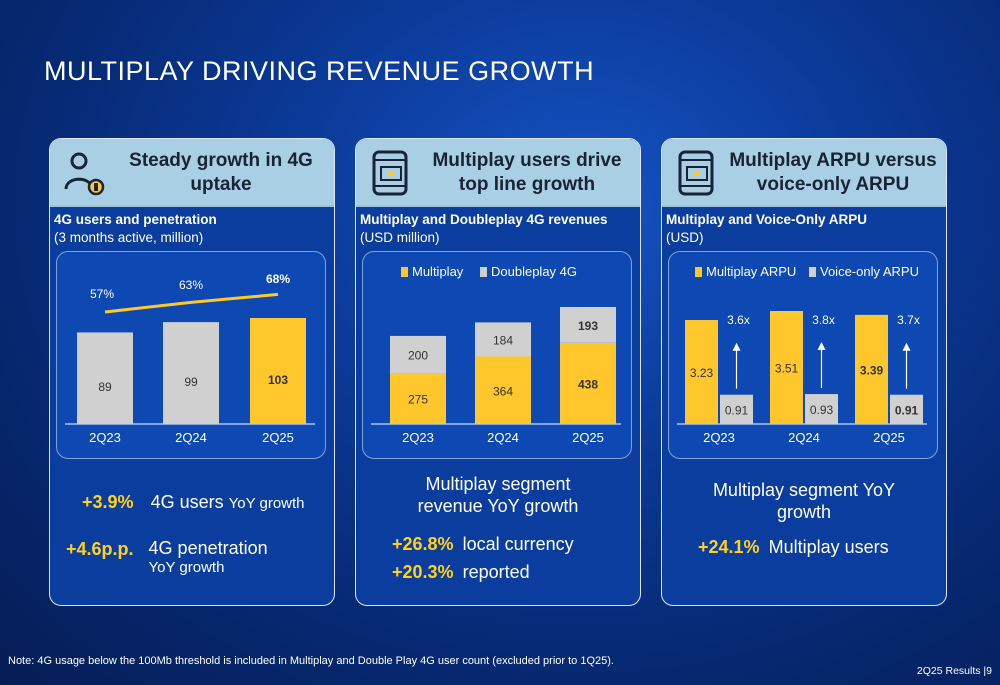 The image size is (1000, 685). I want to click on chart-users-penetration: 89 2Q23 99 2Q24 103 2Q25 57% 63% 68%, so click(191, 355).